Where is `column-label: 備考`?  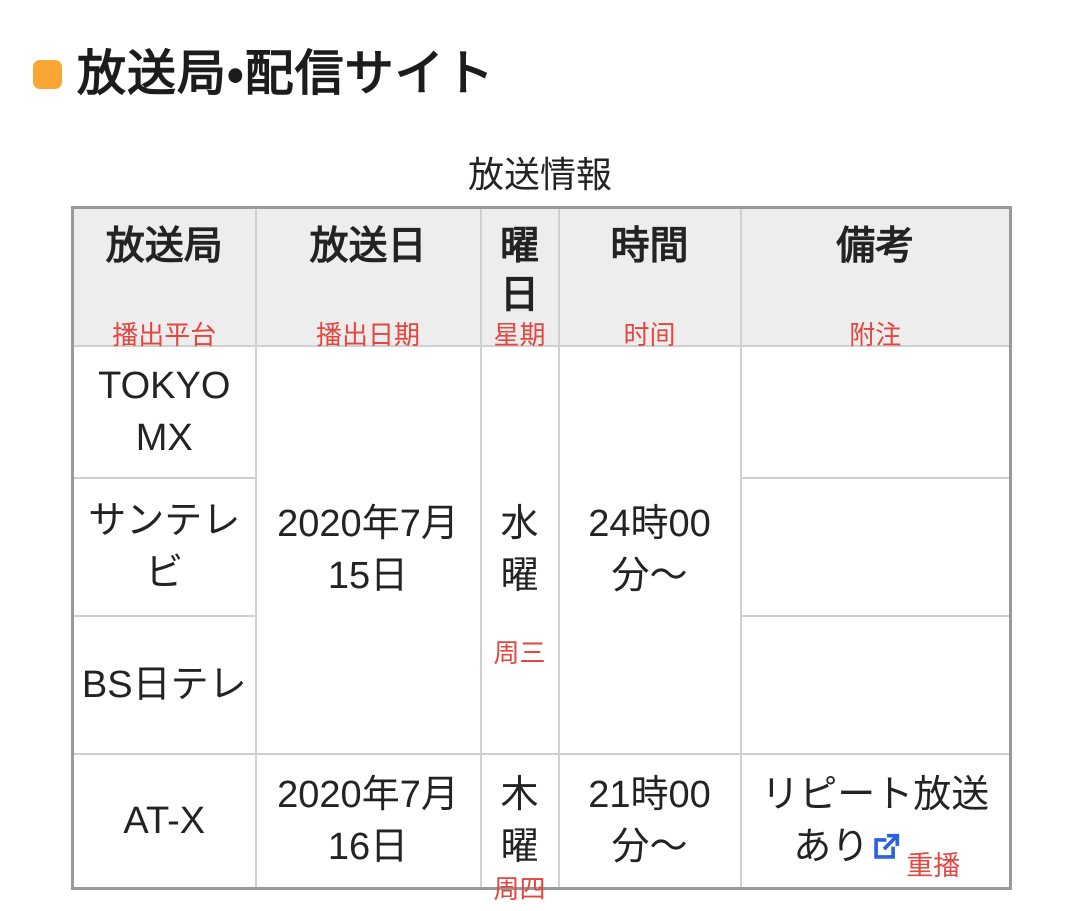
column-label: 備考 is located at coordinates (875, 247).